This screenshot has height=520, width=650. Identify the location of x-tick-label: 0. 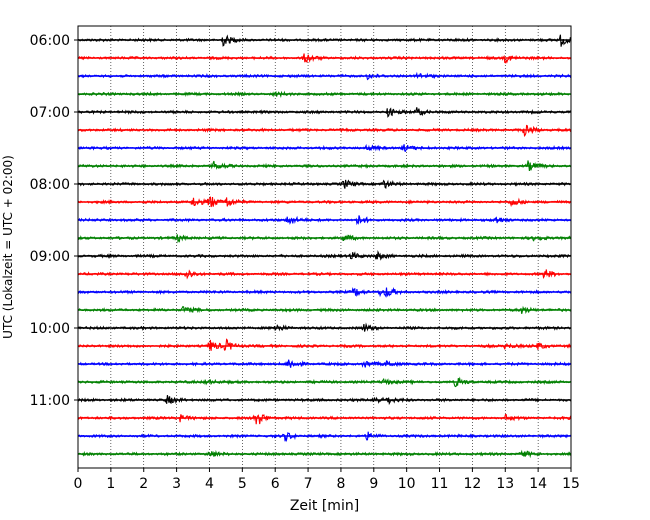
(78, 484).